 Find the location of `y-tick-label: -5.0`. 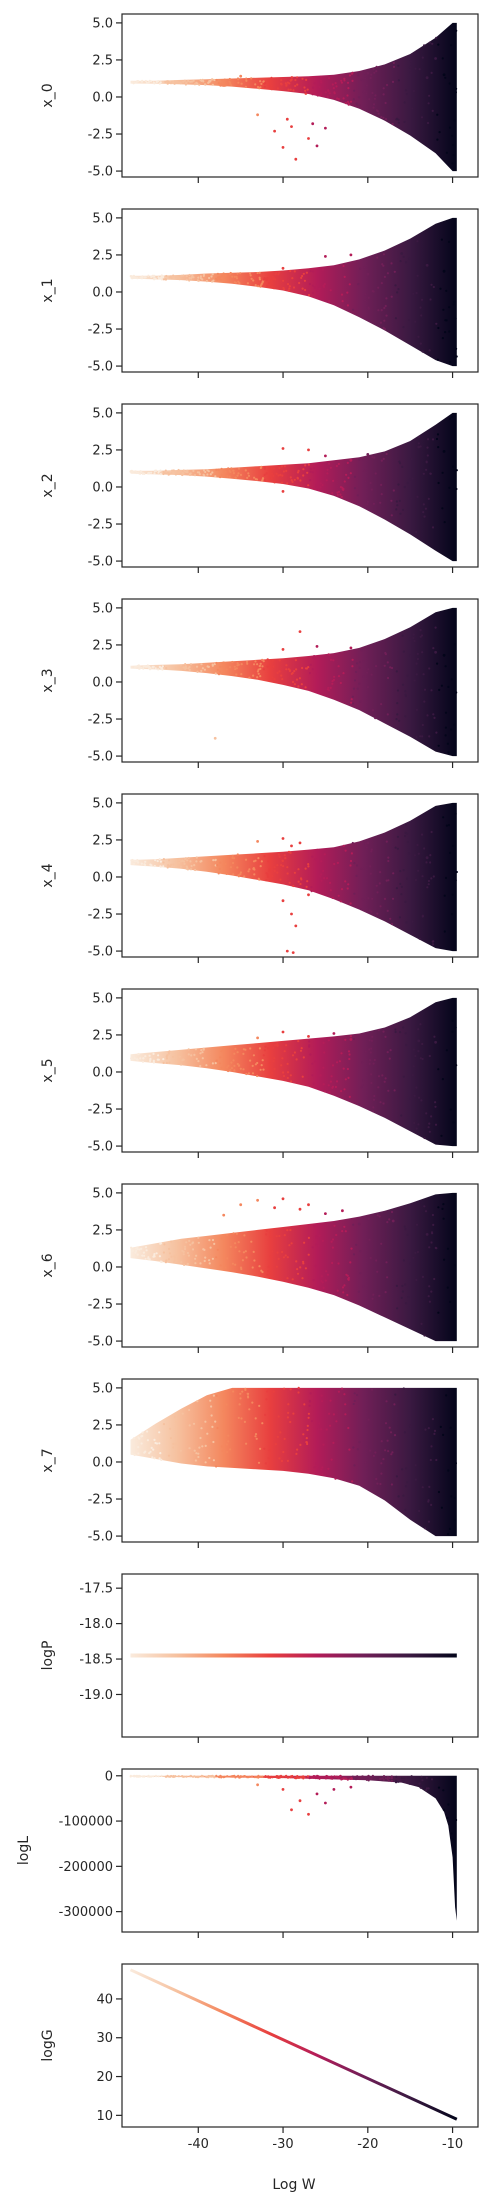

y-tick-label: -5.0 is located at coordinates (100, 367).